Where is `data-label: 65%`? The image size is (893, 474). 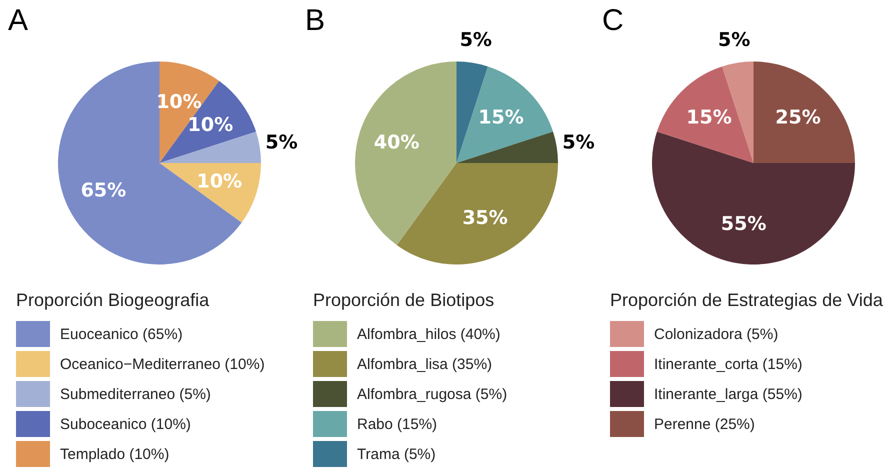 data-label: 65% is located at coordinates (103, 191).